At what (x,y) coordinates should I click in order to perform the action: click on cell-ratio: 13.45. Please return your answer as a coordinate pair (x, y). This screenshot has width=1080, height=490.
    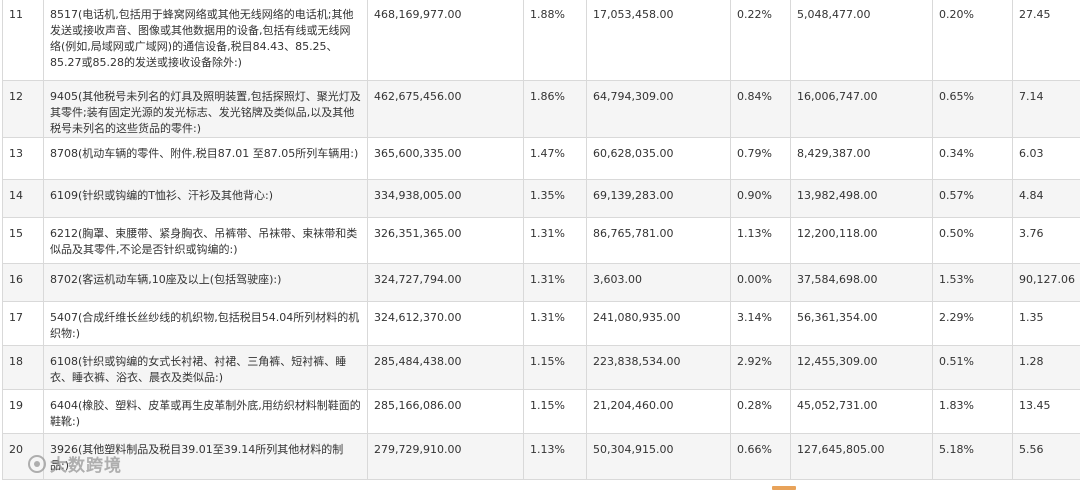
    Looking at the image, I should click on (1046, 411).